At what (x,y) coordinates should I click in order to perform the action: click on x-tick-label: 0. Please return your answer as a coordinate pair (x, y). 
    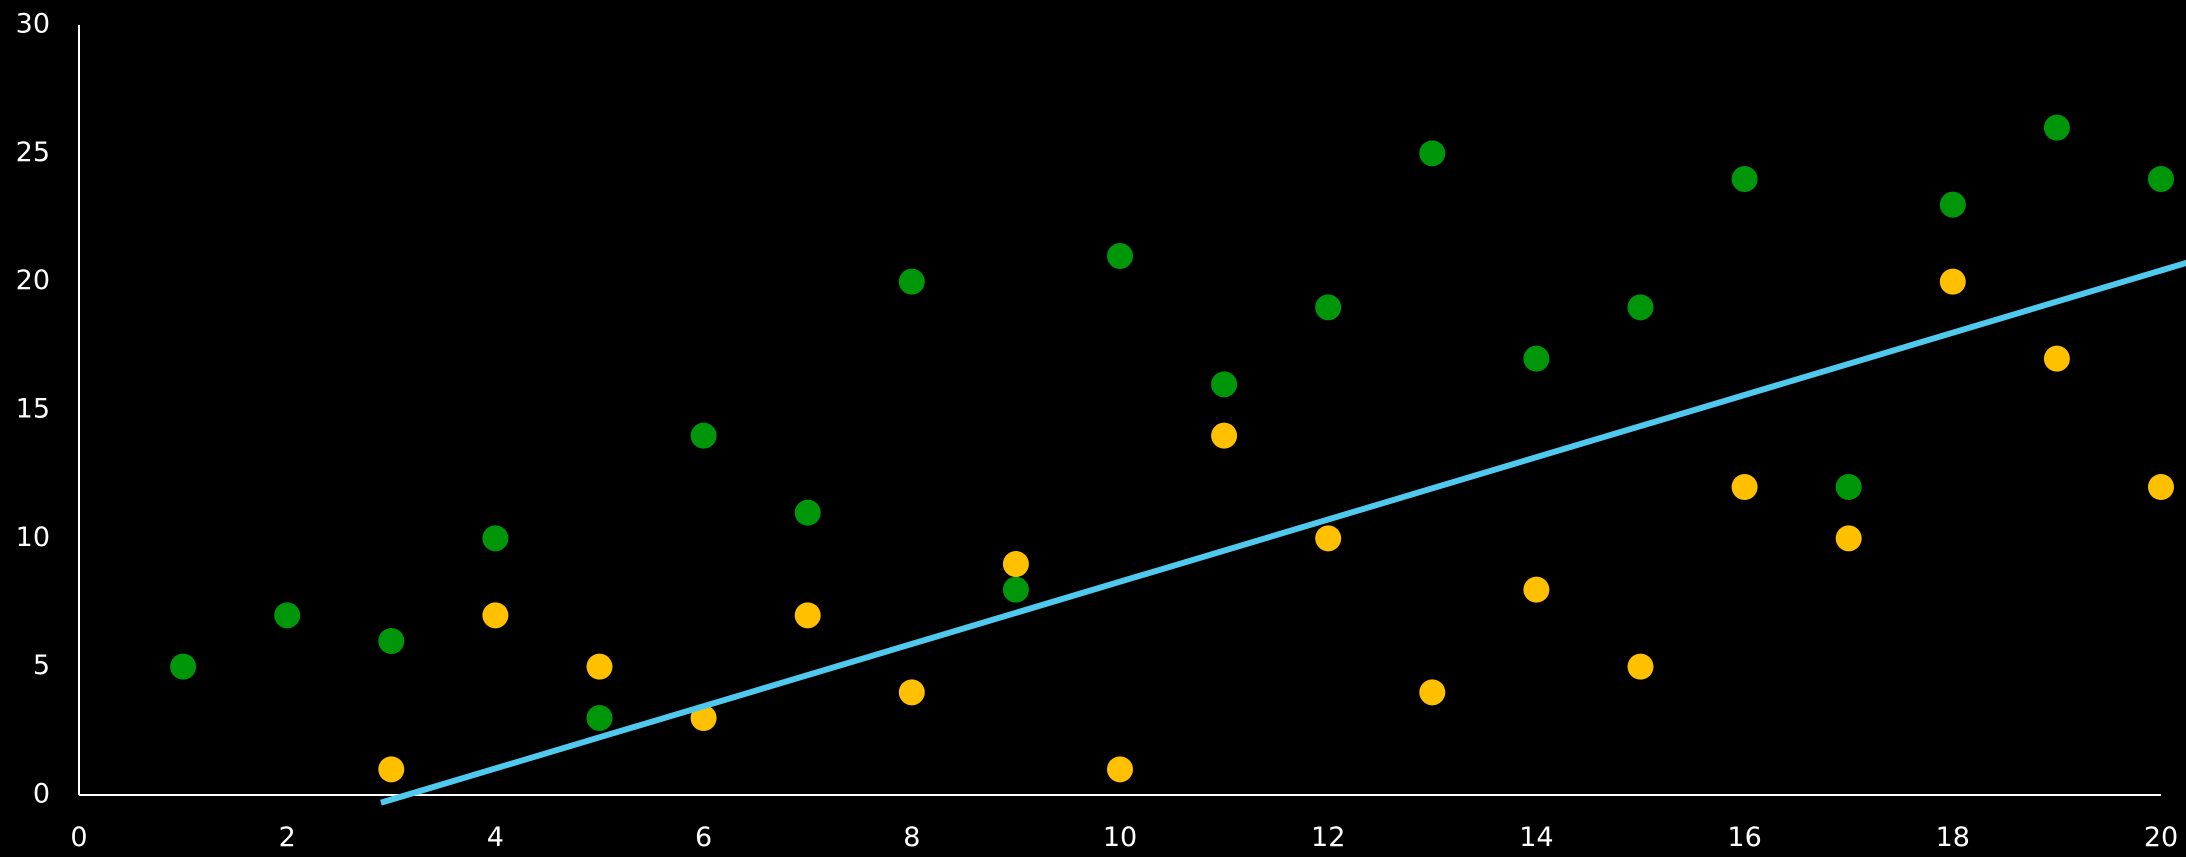
    Looking at the image, I should click on (78, 837).